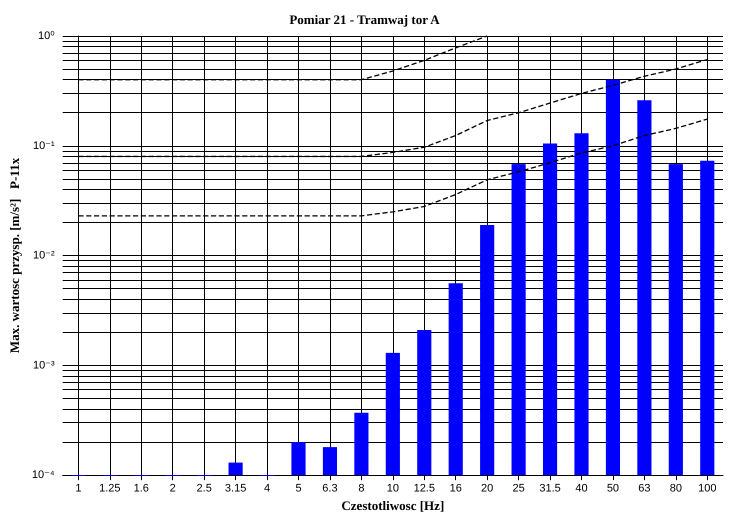 The width and height of the screenshot is (729, 517). I want to click on x-tick-label: 25, so click(518, 488).